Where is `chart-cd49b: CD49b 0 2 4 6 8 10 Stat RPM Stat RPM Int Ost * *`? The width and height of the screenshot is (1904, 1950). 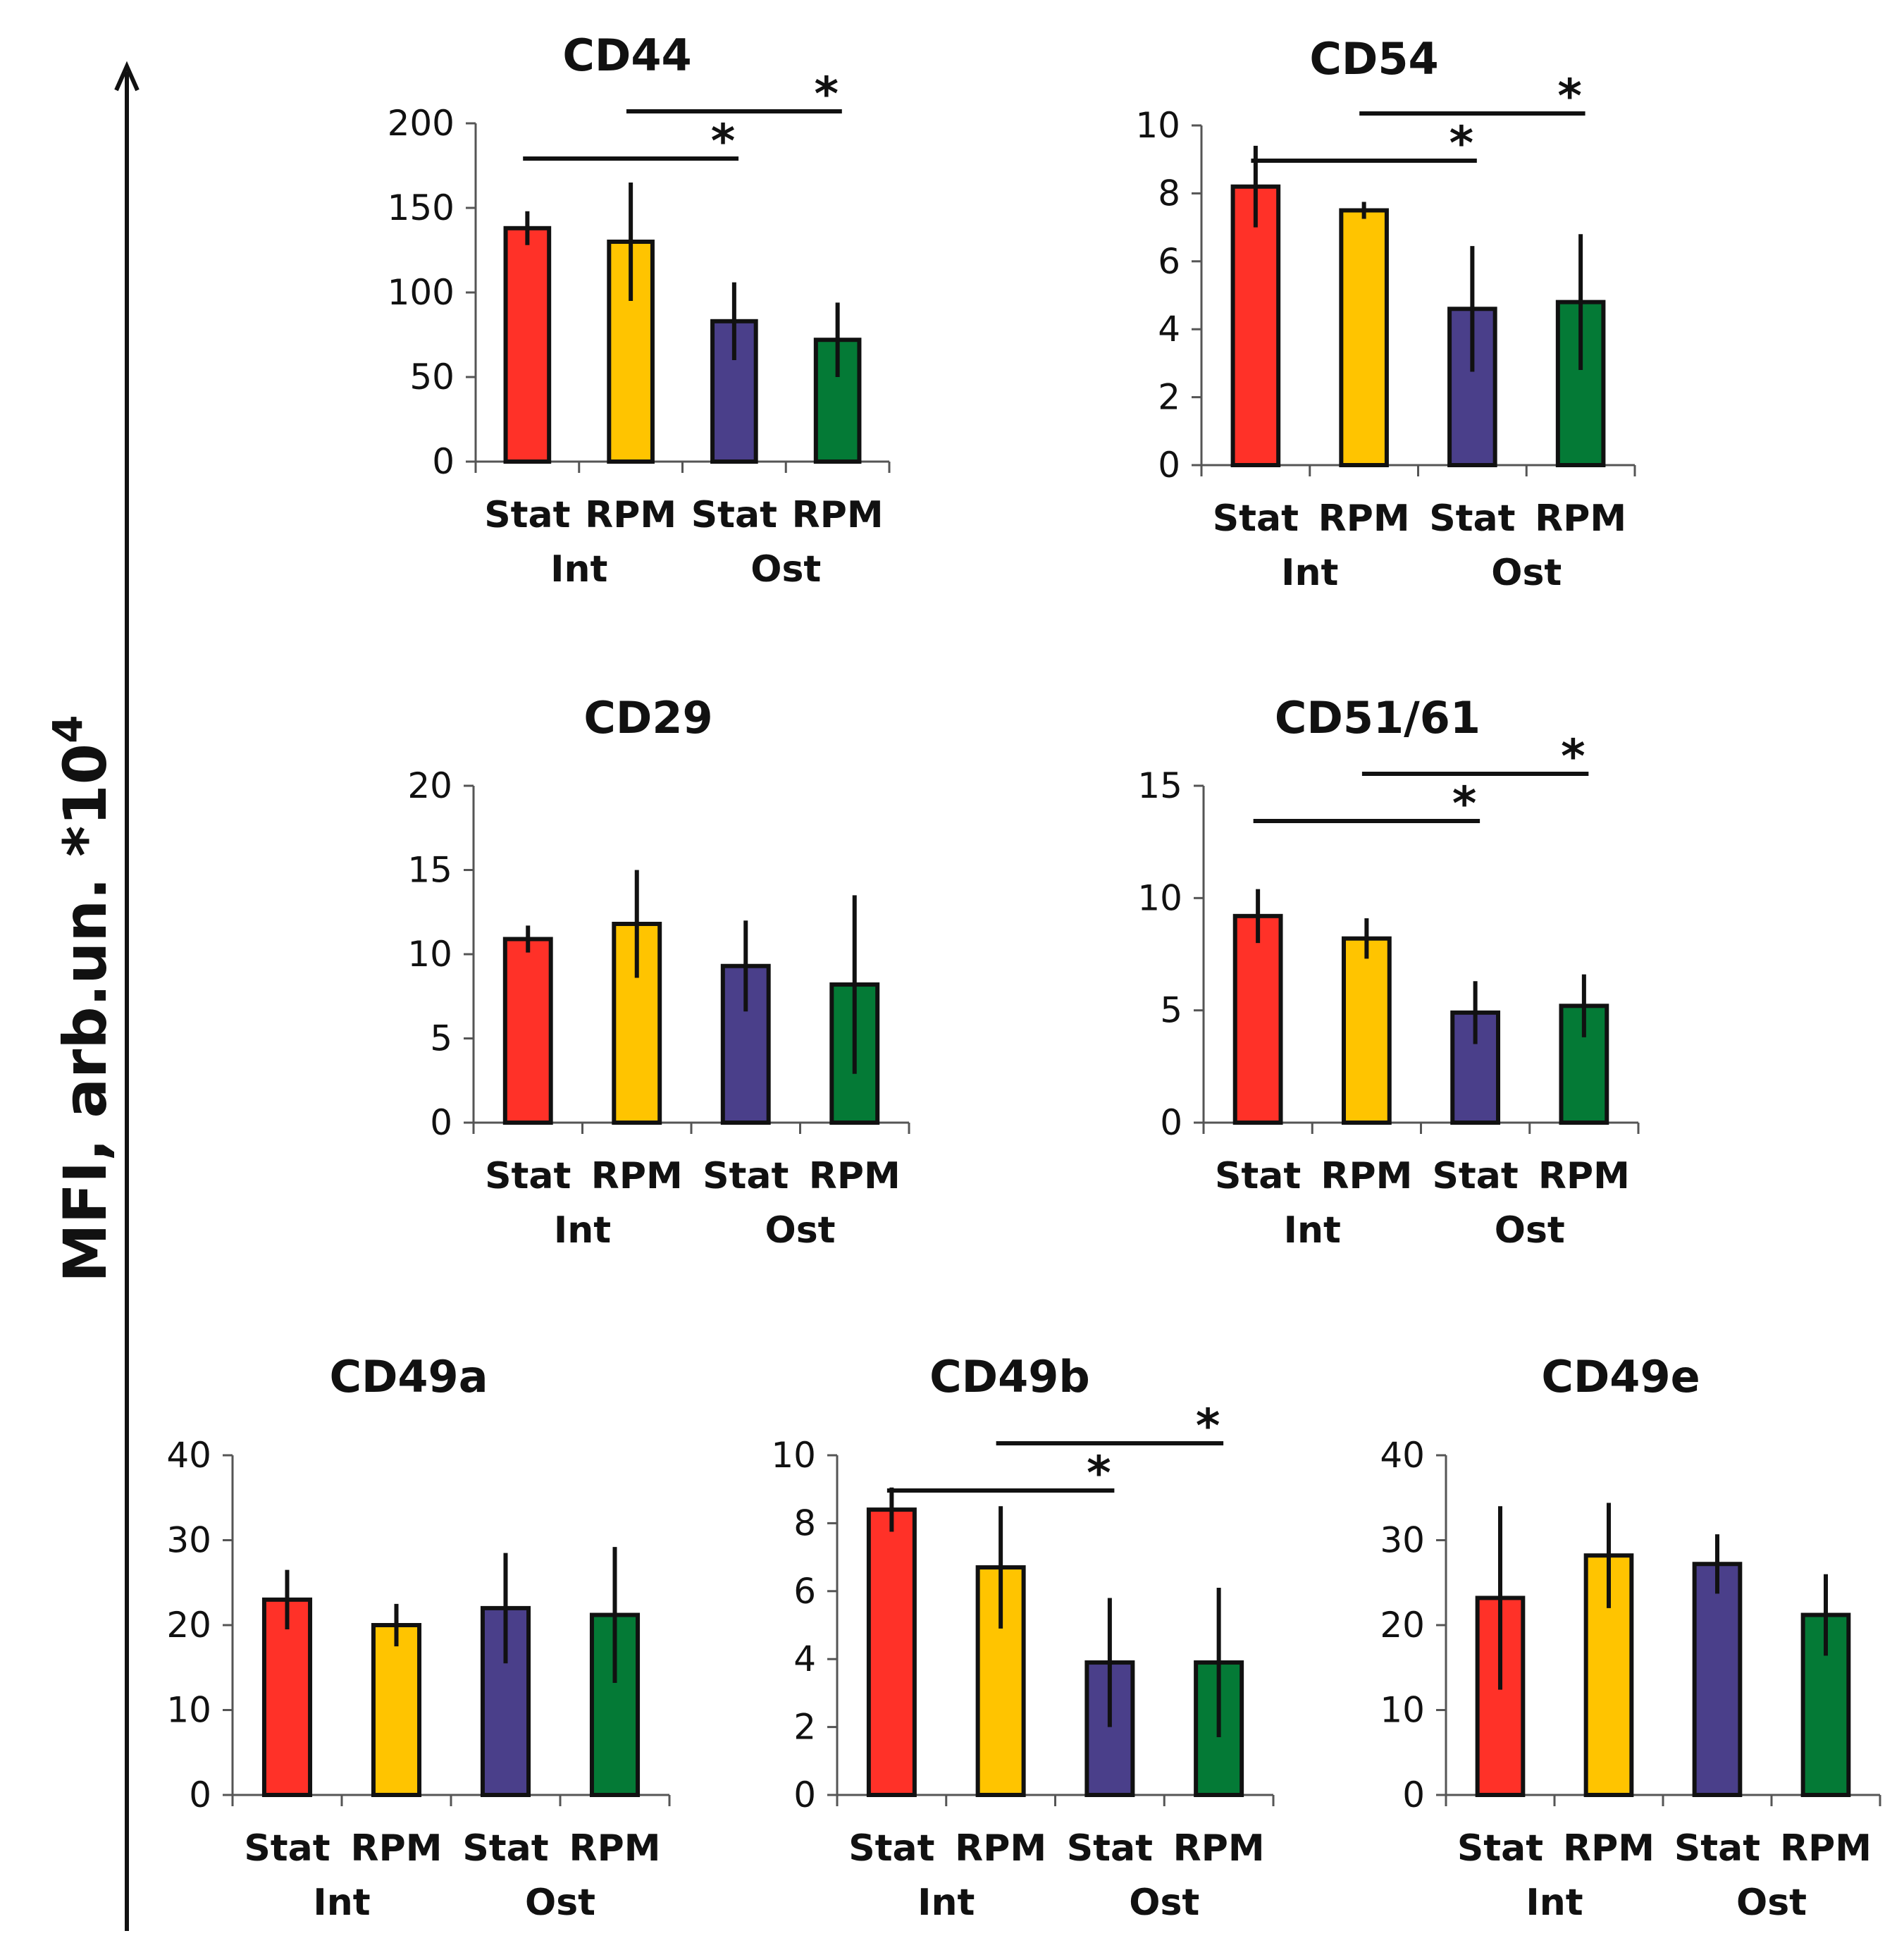
chart-cd49b: CD49b 0 2 4 6 8 10 Stat RPM Stat RPM Int Ost * * is located at coordinates (1023, 1638).